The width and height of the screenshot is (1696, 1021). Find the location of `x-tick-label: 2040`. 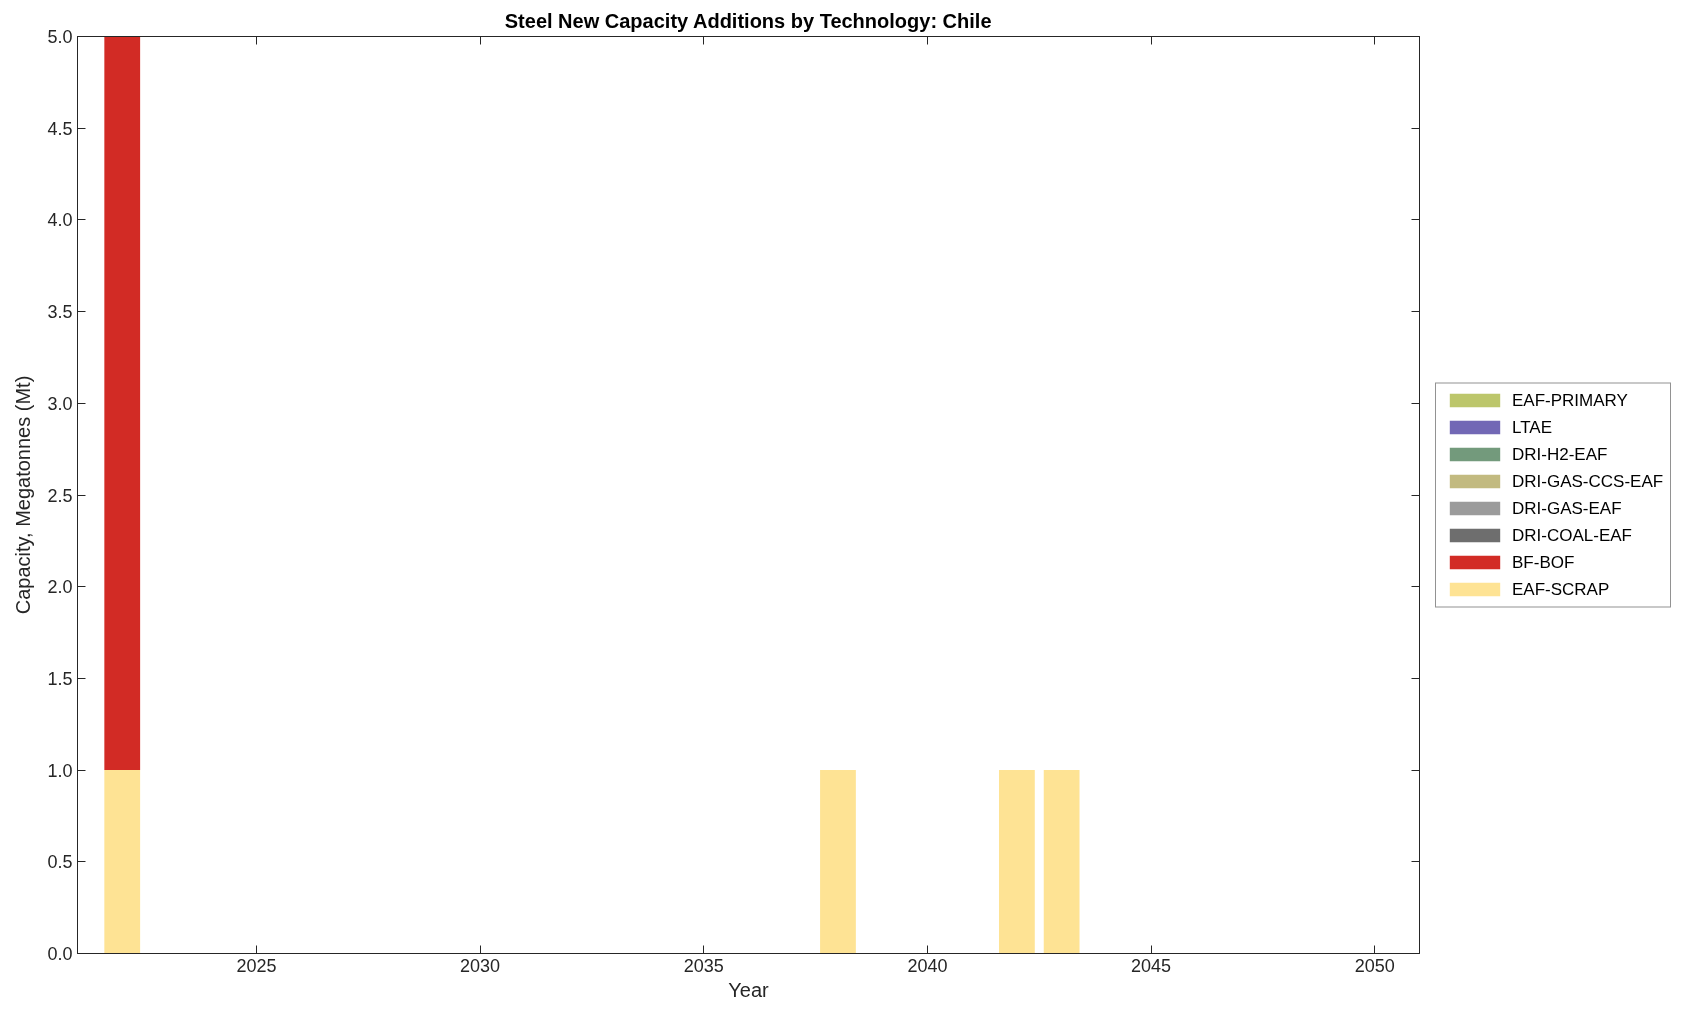

x-tick-label: 2040 is located at coordinates (927, 965).